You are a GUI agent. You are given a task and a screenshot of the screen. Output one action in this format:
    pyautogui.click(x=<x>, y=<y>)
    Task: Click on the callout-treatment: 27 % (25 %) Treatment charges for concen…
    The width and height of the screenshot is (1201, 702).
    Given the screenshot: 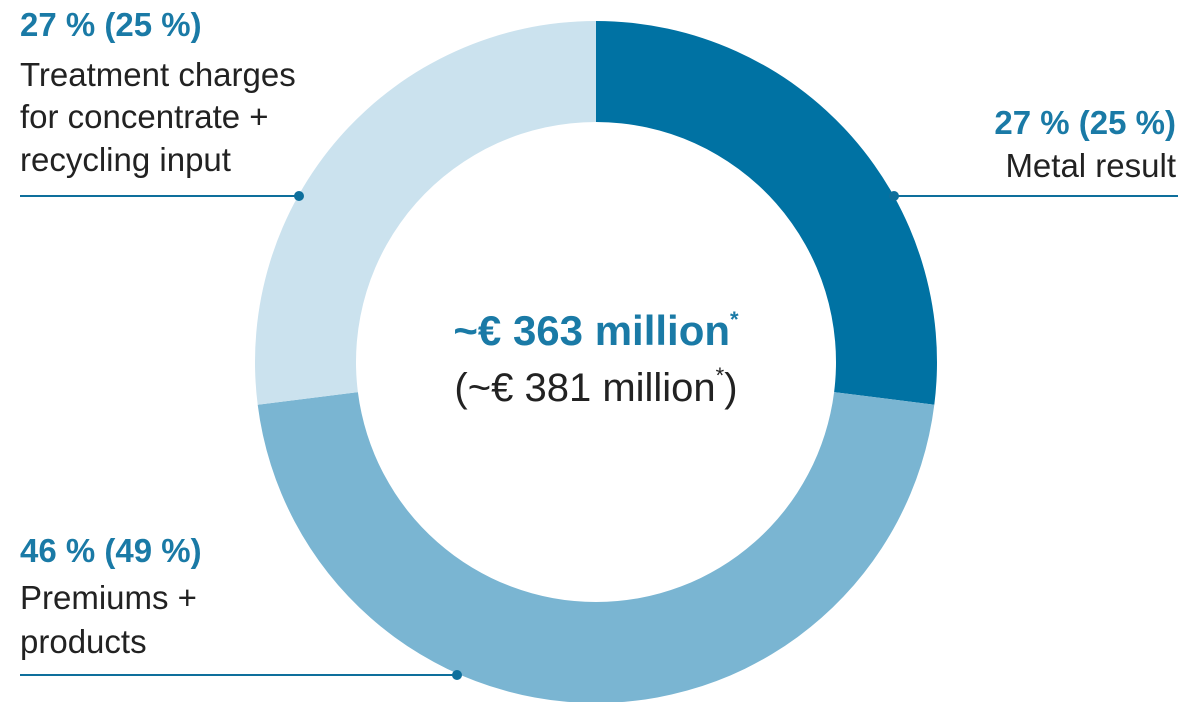 What is the action you would take?
    pyautogui.click(x=162, y=103)
    